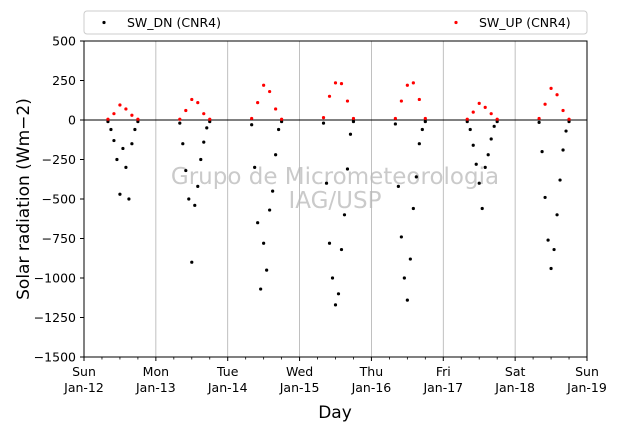  Describe the element at coordinates (335, 177) in the screenshot. I see `watermark-line-1: Grupo de Micrometeorologia` at that location.